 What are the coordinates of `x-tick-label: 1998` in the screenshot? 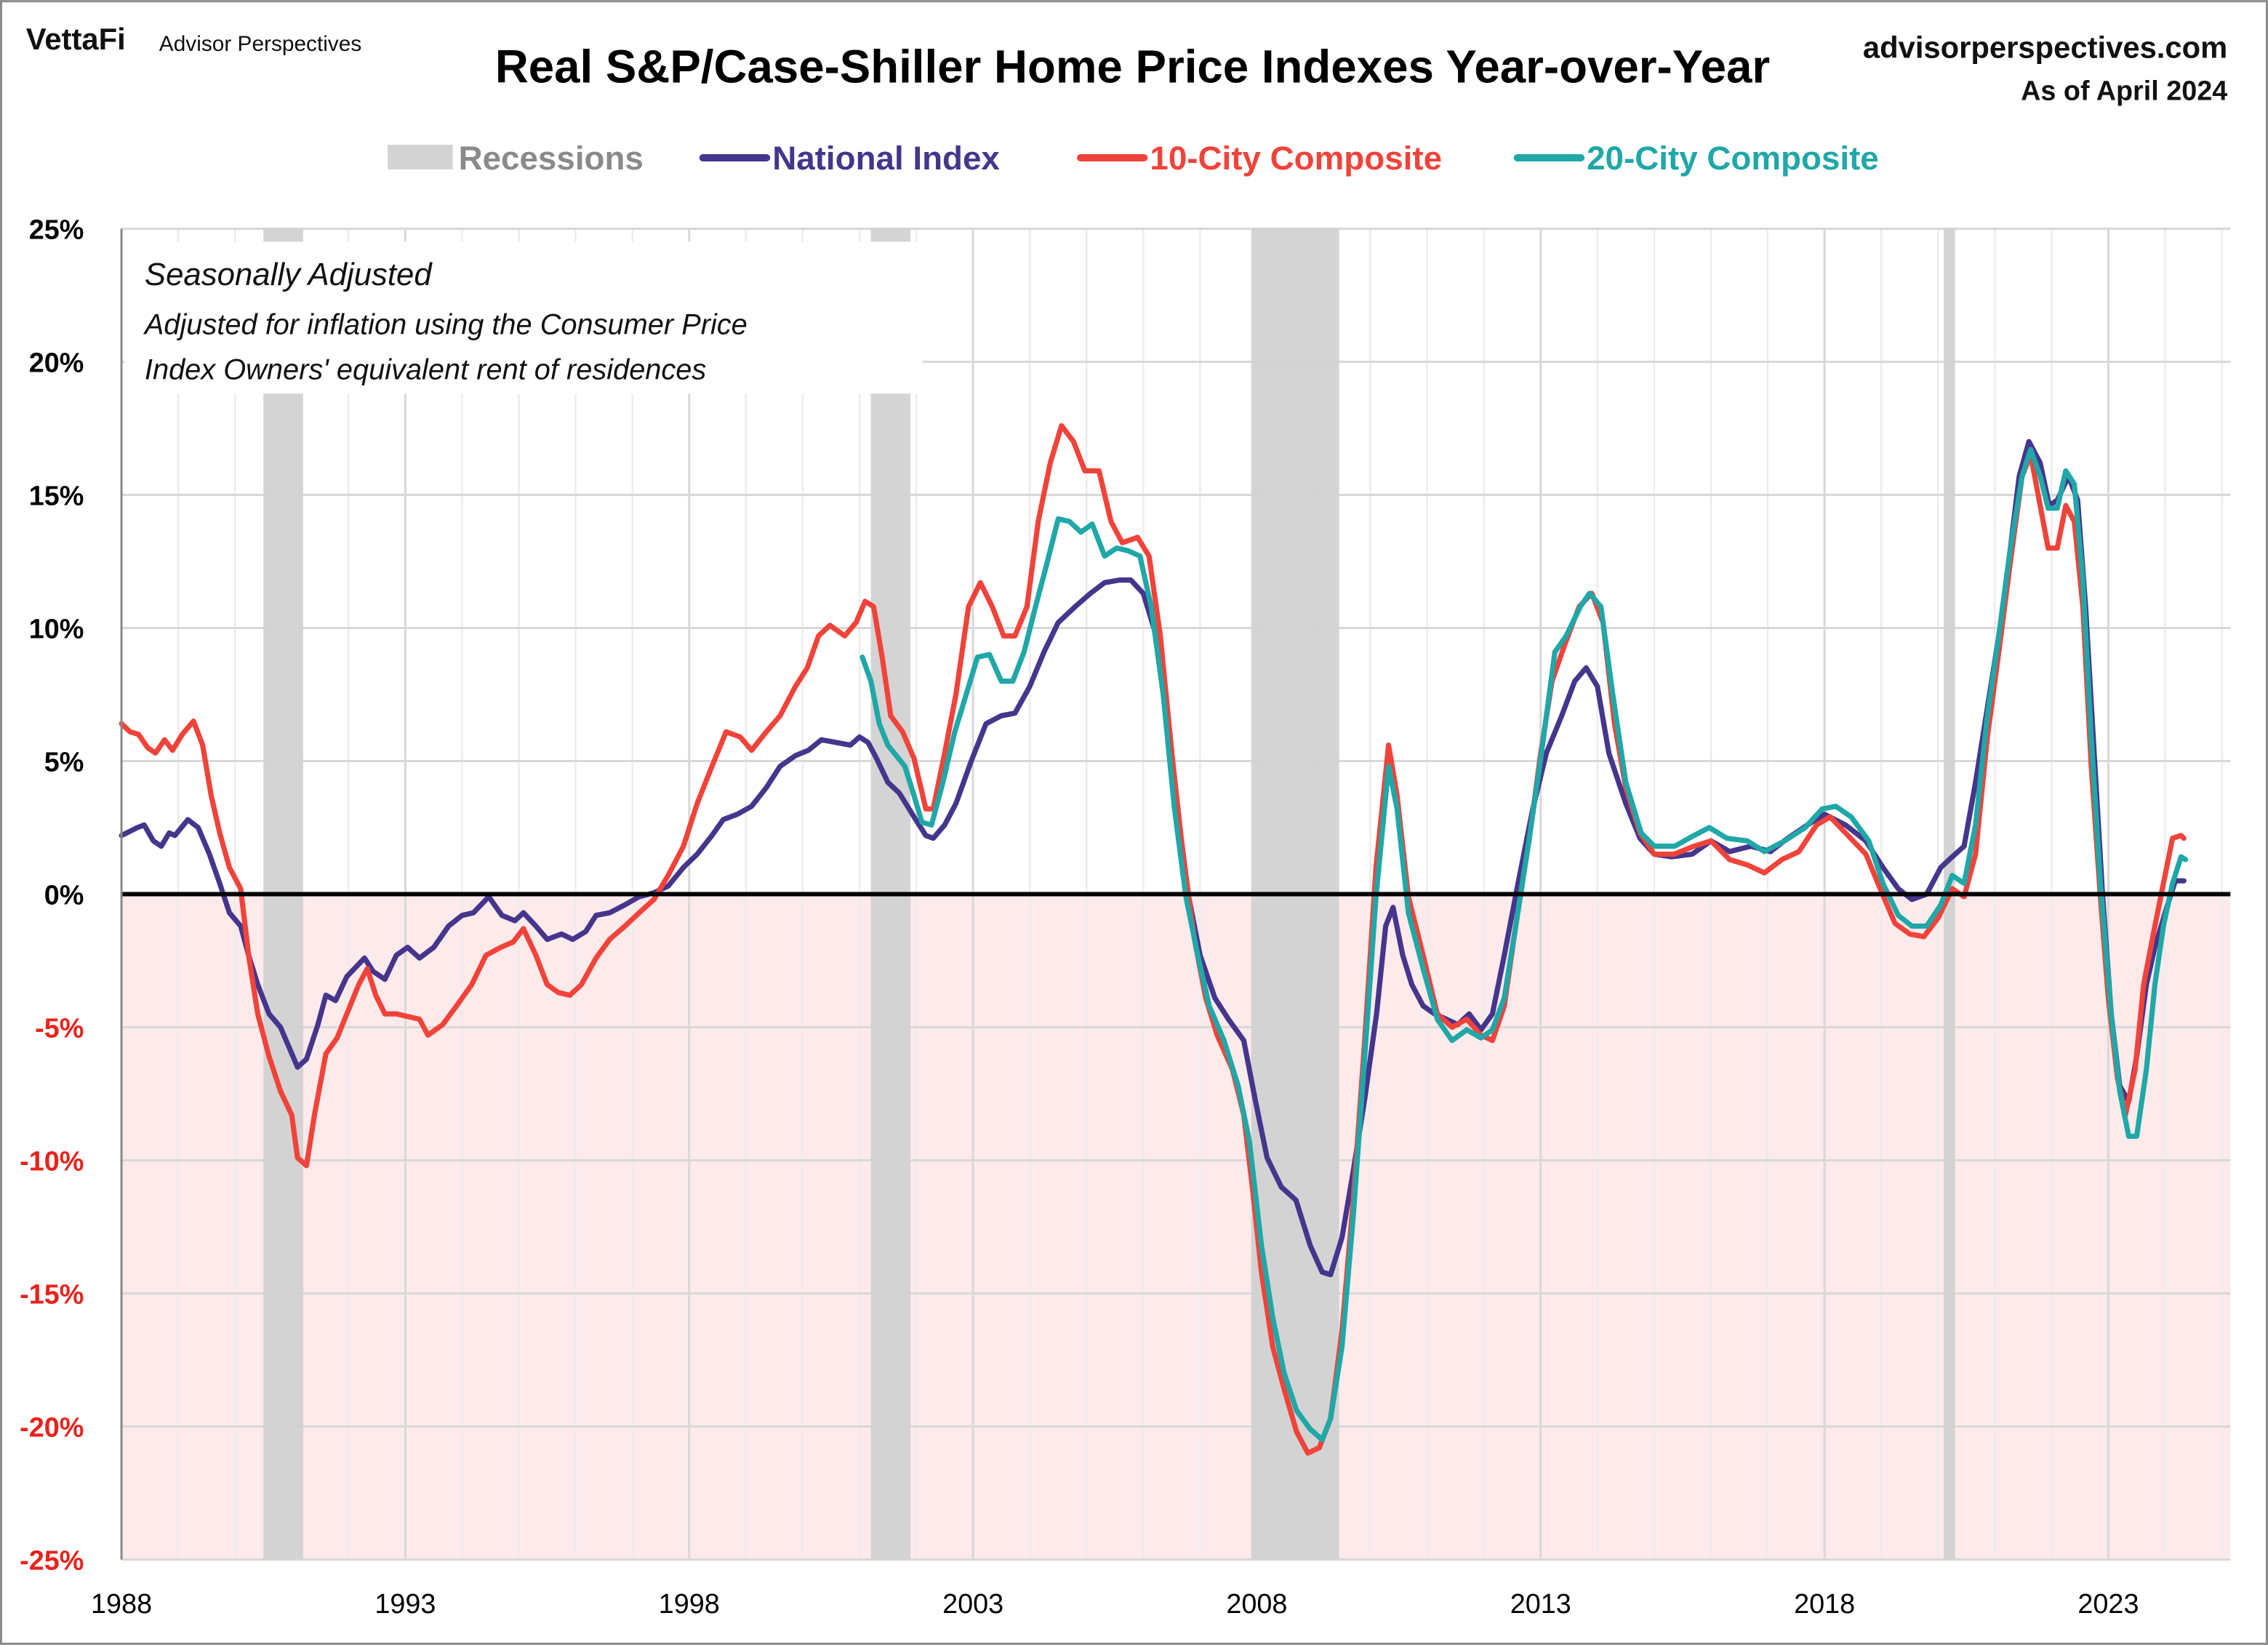 It's located at (689, 1604).